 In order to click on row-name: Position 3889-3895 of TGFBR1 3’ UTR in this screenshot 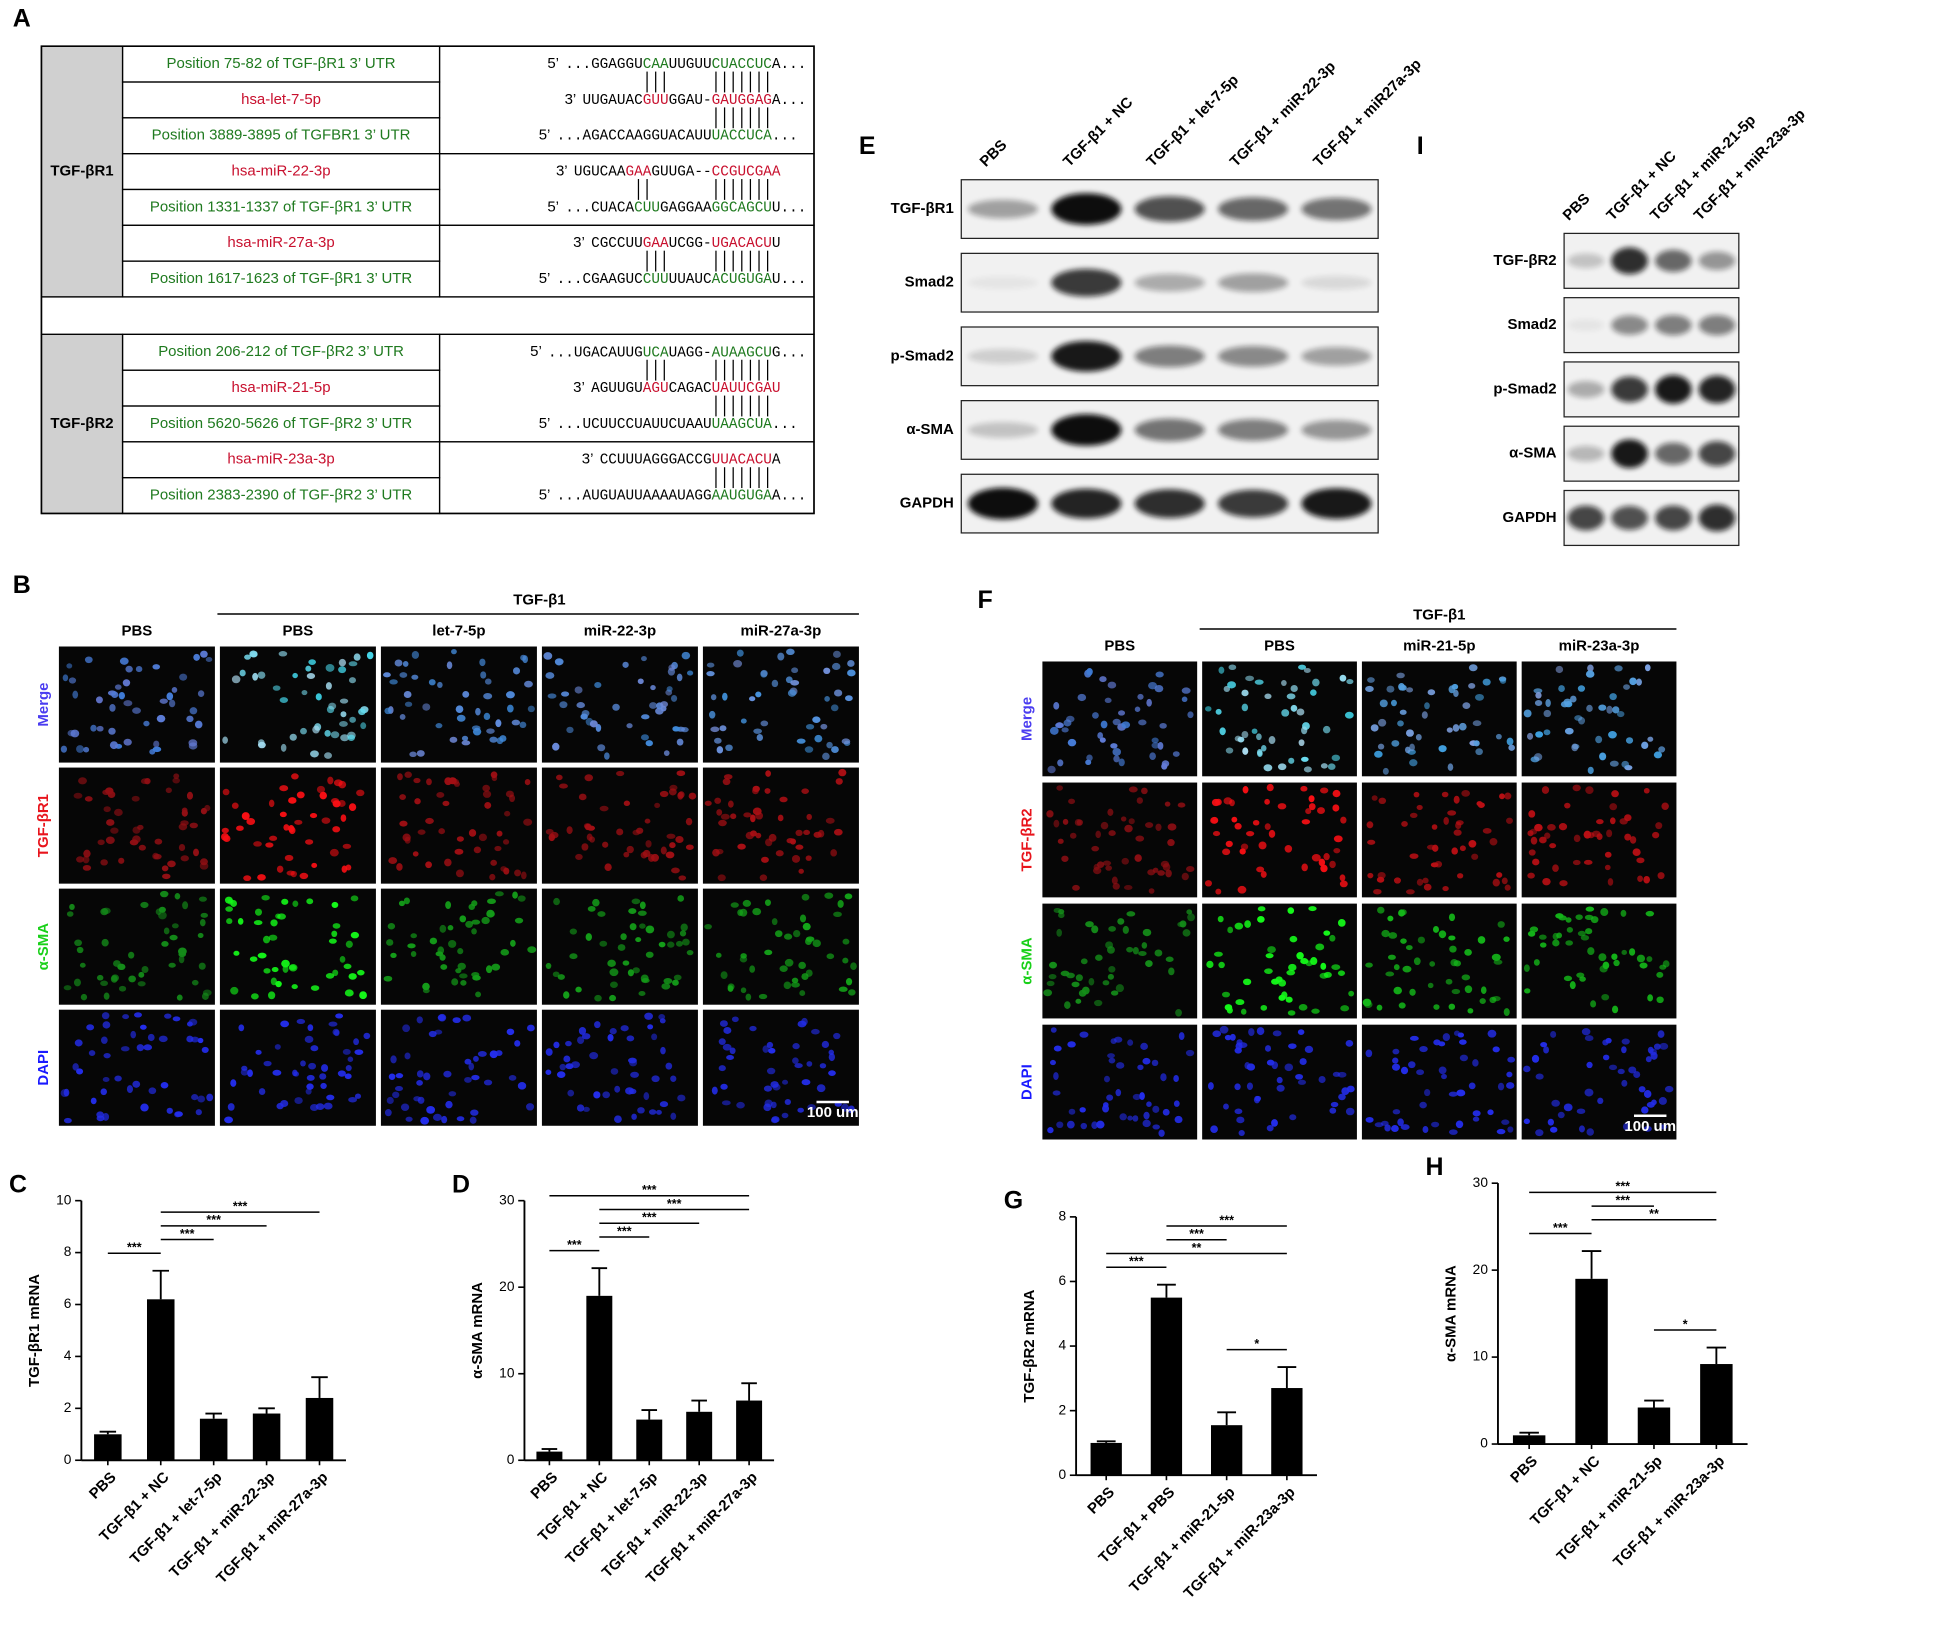, I will do `click(281, 135)`.